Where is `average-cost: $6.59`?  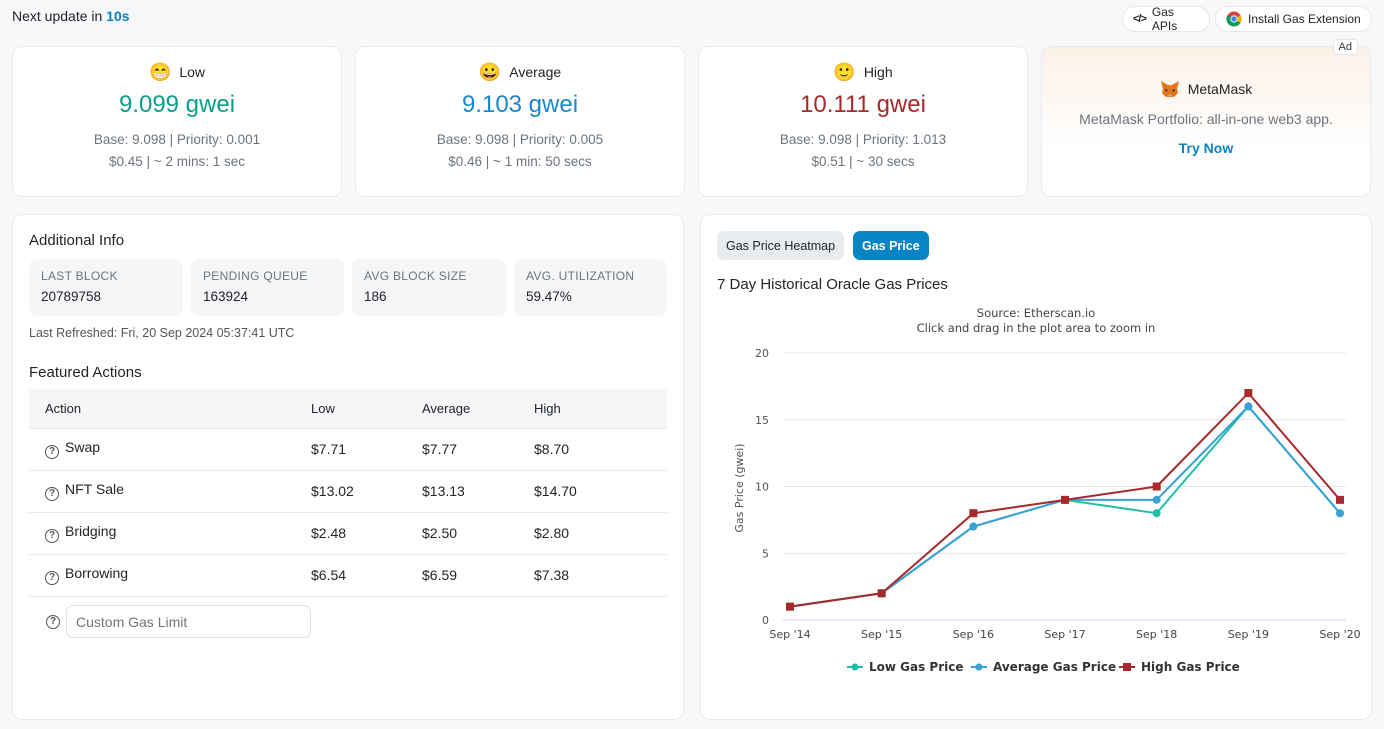
average-cost: $6.59 is located at coordinates (478, 575).